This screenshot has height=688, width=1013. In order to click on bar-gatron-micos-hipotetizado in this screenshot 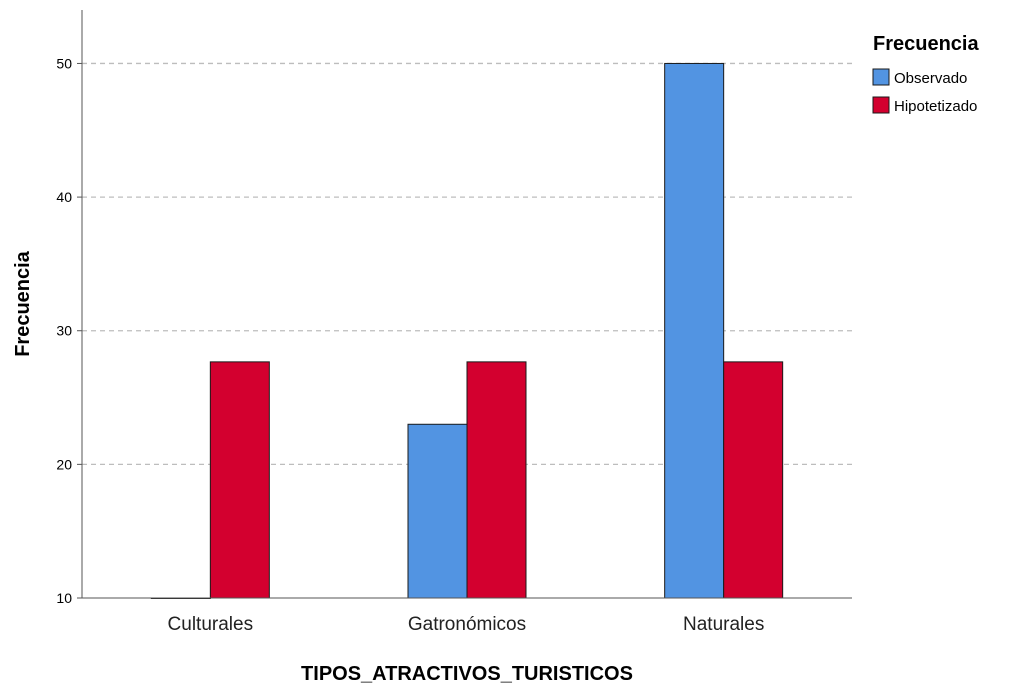, I will do `click(496, 480)`.